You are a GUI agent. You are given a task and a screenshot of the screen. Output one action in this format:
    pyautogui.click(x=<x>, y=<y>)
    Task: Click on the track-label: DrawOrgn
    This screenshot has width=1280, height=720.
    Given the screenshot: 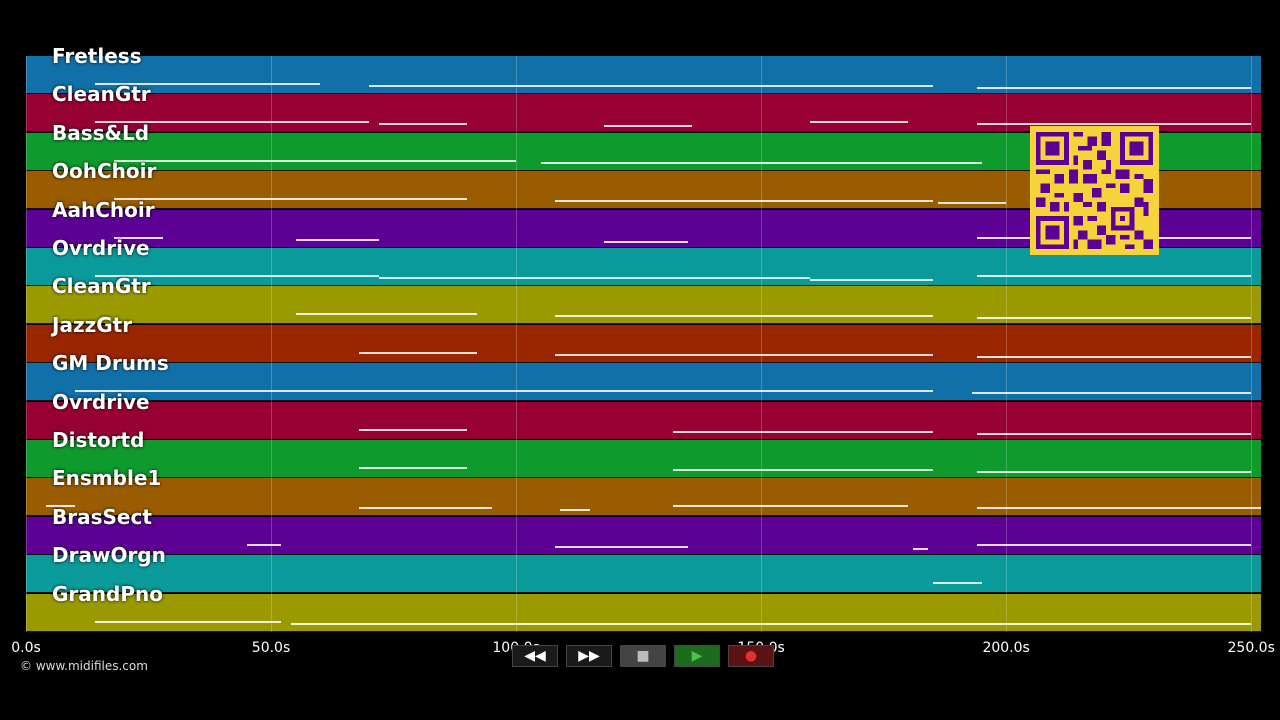 What is the action you would take?
    pyautogui.click(x=109, y=555)
    